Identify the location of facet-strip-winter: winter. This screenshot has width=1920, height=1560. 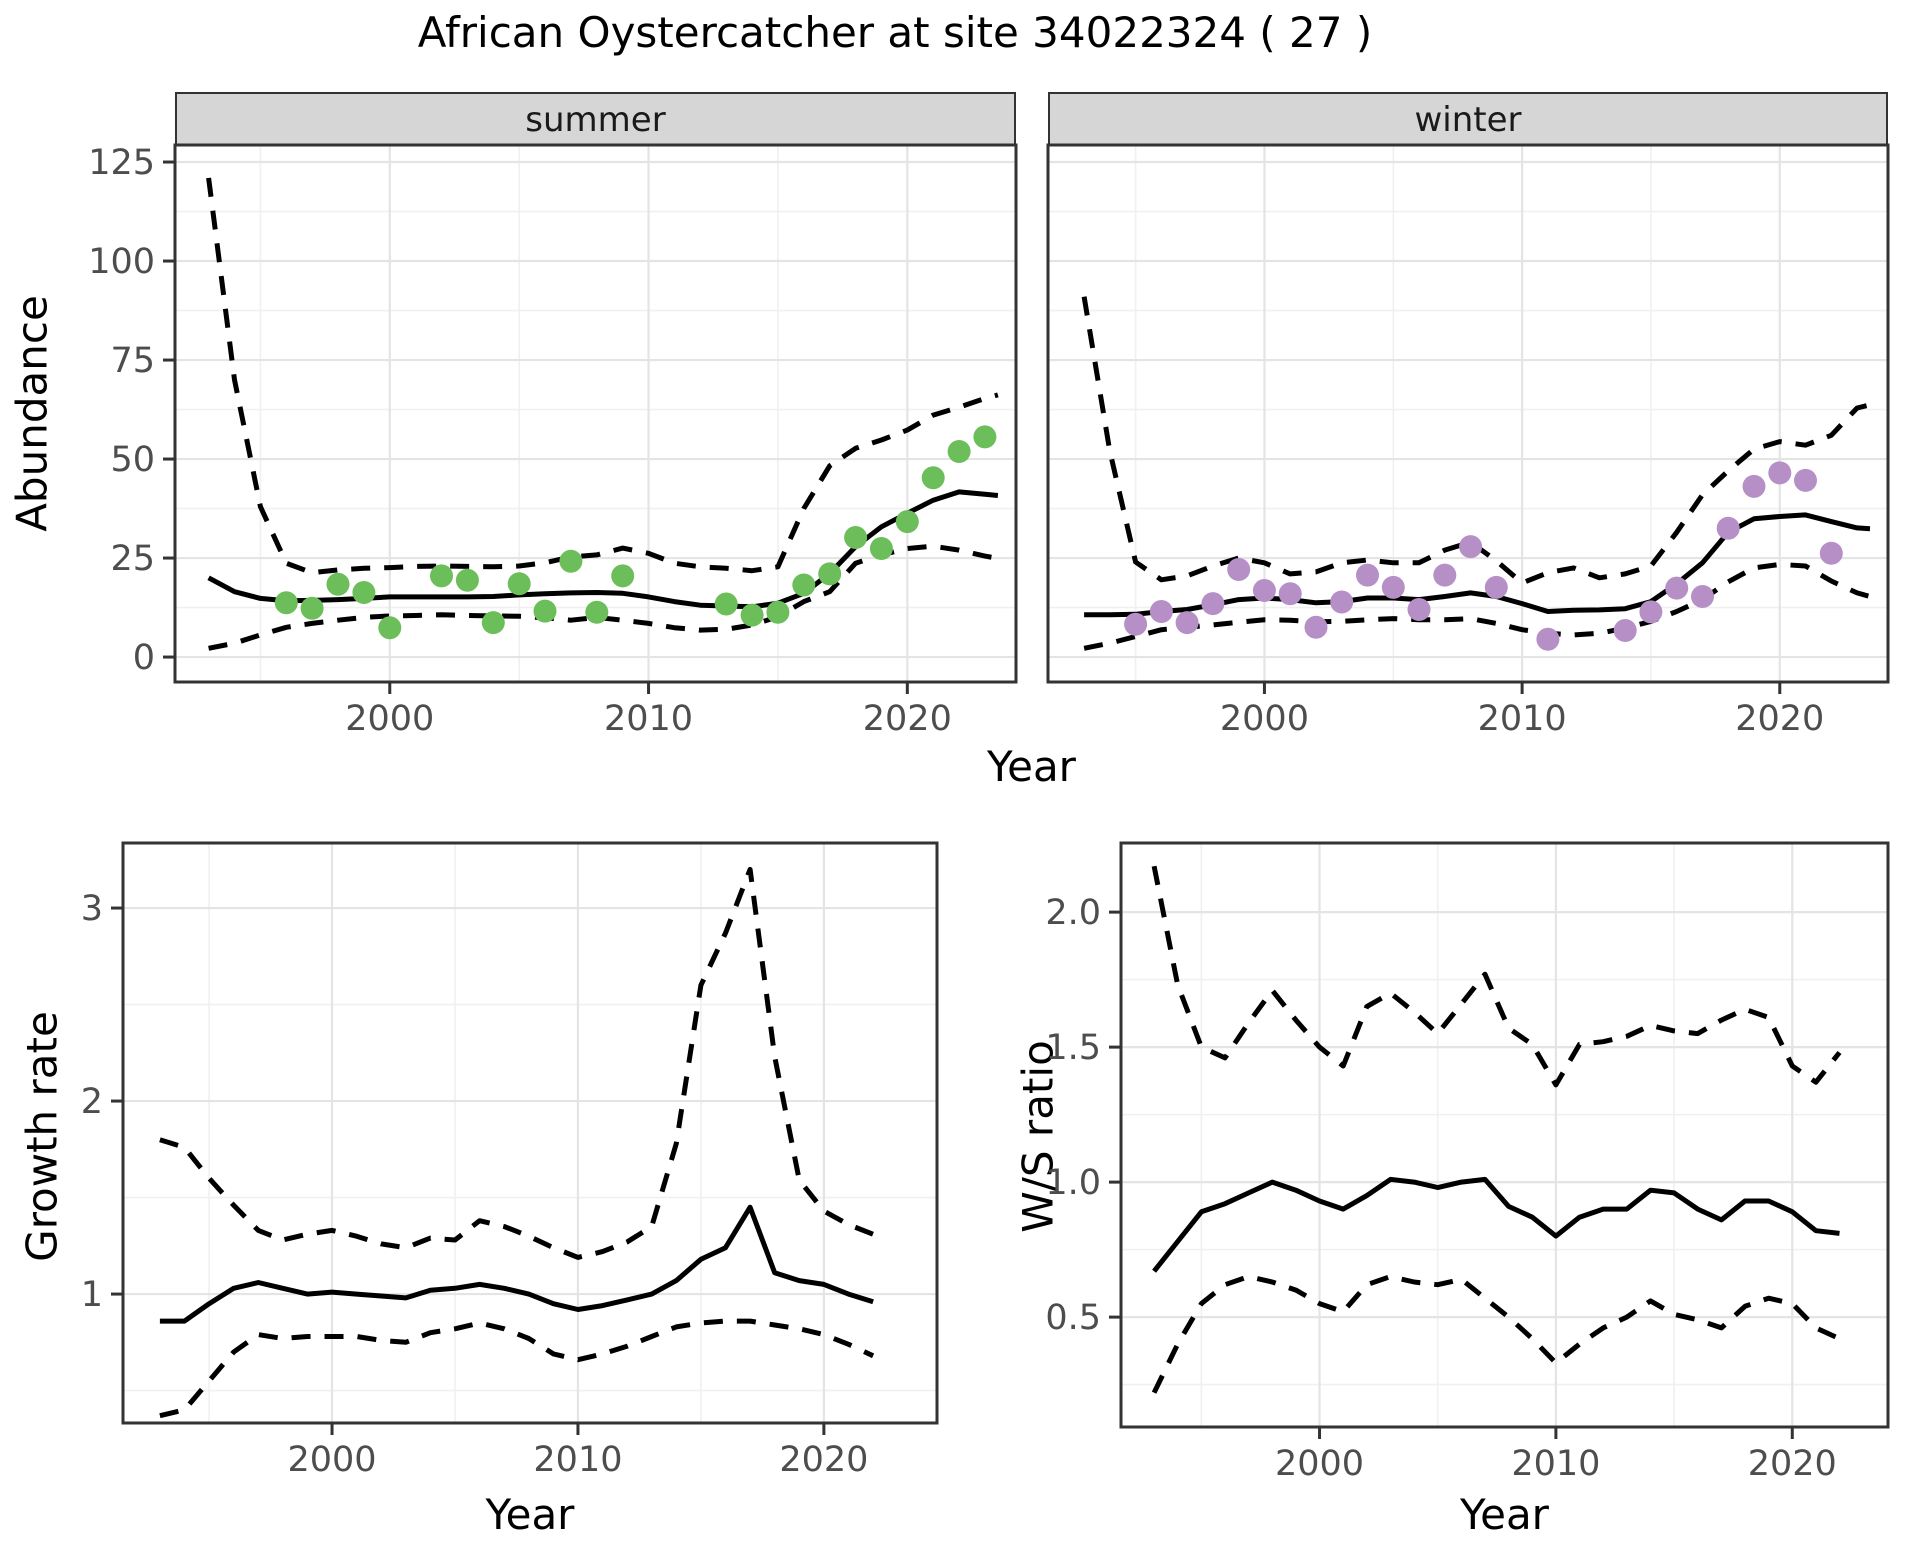
(1468, 119).